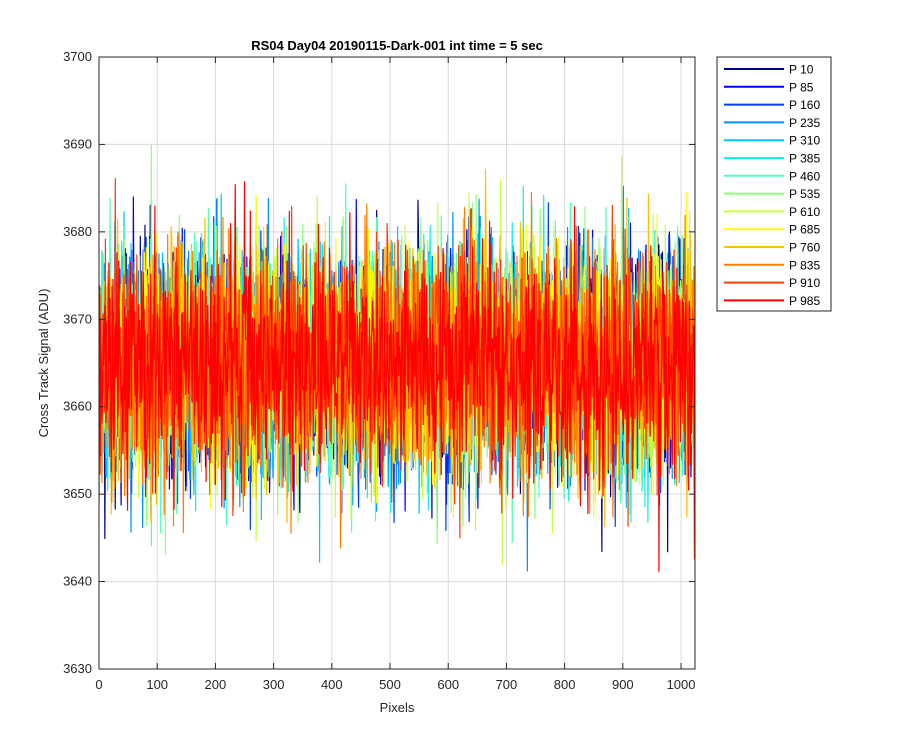 This screenshot has width=900, height=755. What do you see at coordinates (804, 159) in the screenshot?
I see `legend-label: P 385` at bounding box center [804, 159].